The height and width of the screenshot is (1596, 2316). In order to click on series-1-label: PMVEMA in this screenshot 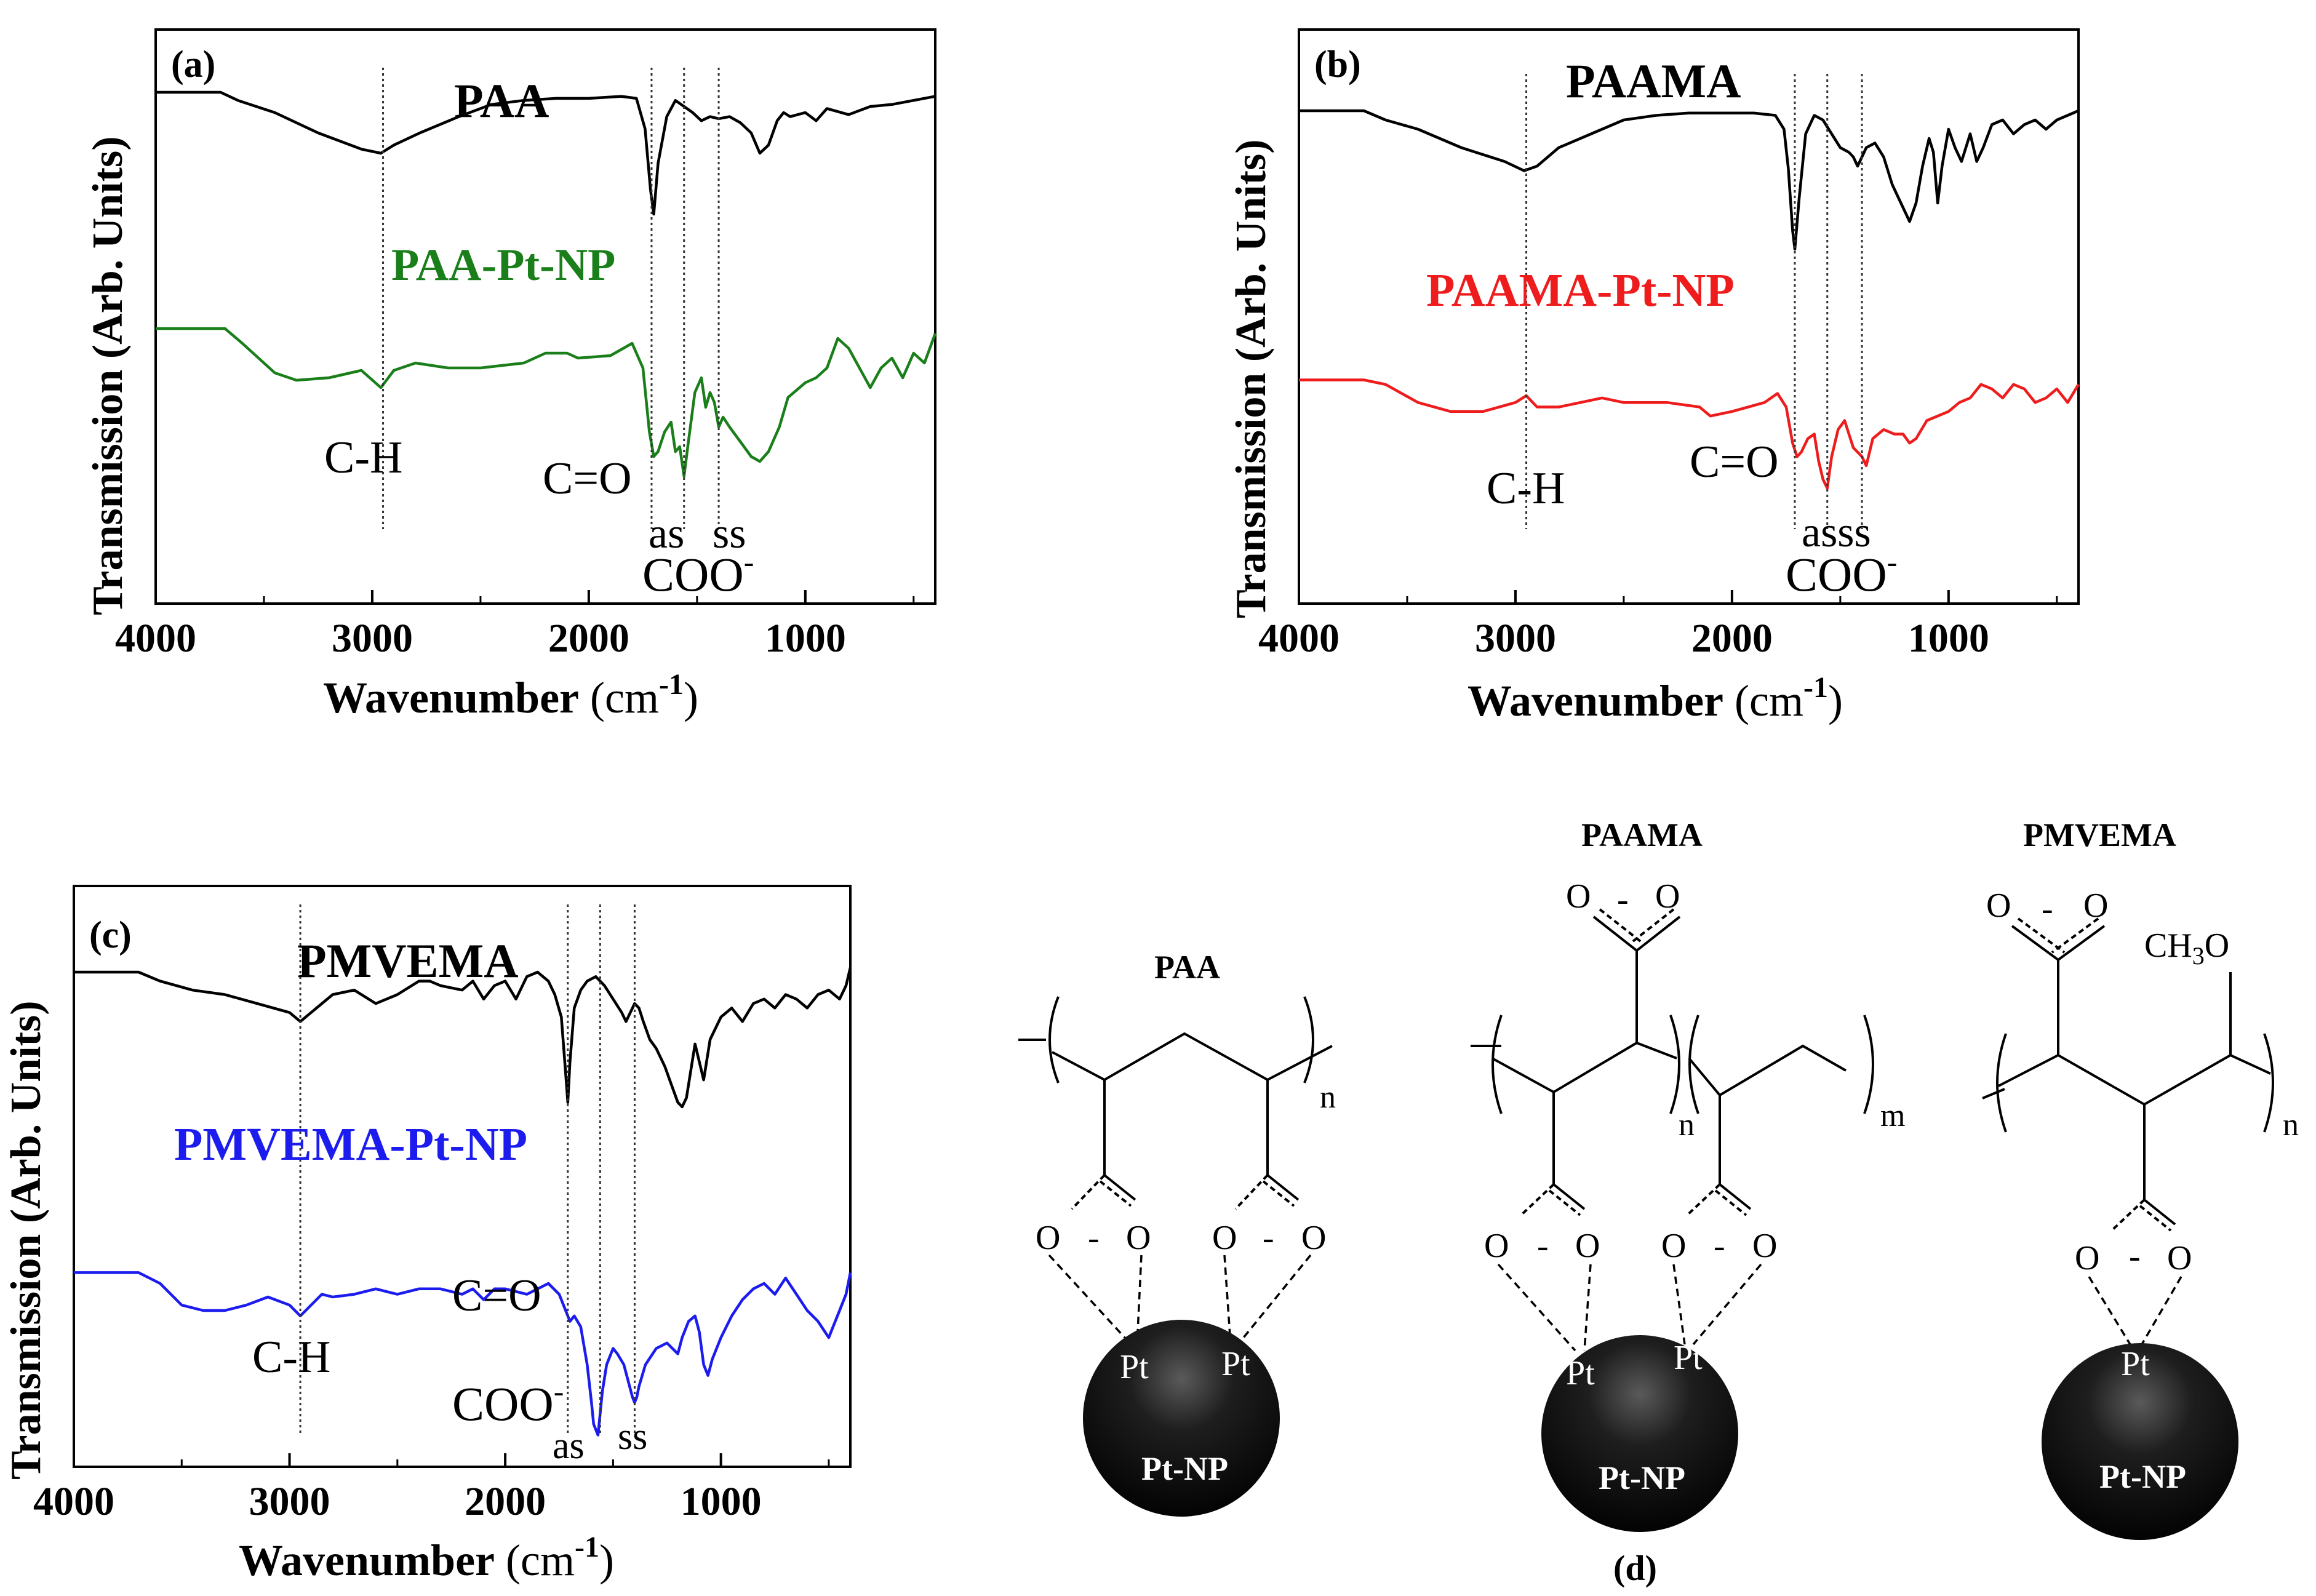, I will do `click(408, 961)`.